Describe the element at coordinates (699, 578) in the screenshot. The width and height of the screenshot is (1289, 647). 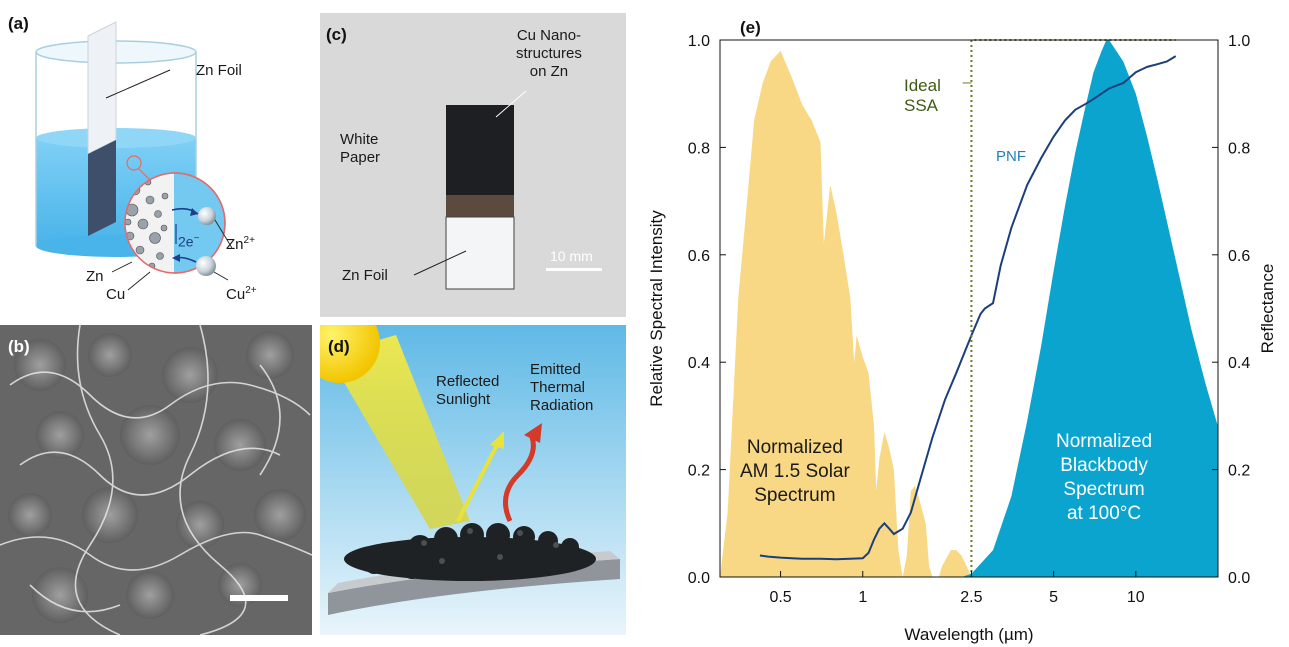
I see `y-tick-label: 0.0` at that location.